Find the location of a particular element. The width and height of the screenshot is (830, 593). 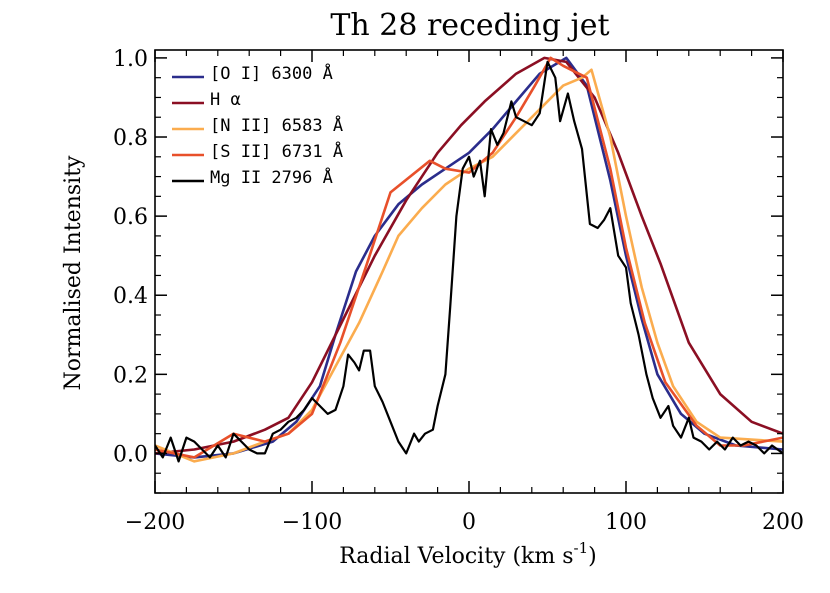

x-tick-label: 100 is located at coordinates (626, 522).